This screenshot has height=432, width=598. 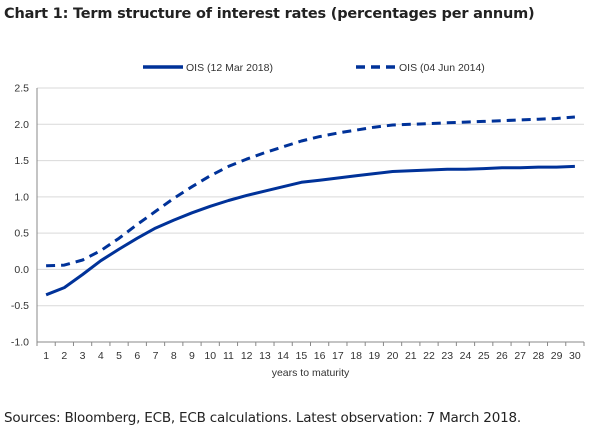 What do you see at coordinates (119, 356) in the screenshot?
I see `x-tick-label: 5` at bounding box center [119, 356].